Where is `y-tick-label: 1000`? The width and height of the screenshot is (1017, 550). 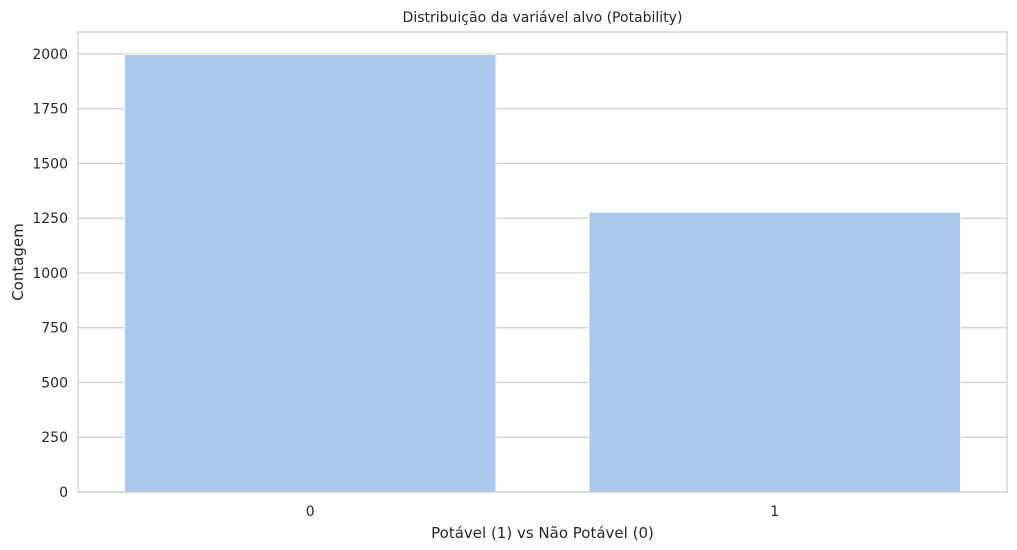
y-tick-label: 1000 is located at coordinates (50, 274).